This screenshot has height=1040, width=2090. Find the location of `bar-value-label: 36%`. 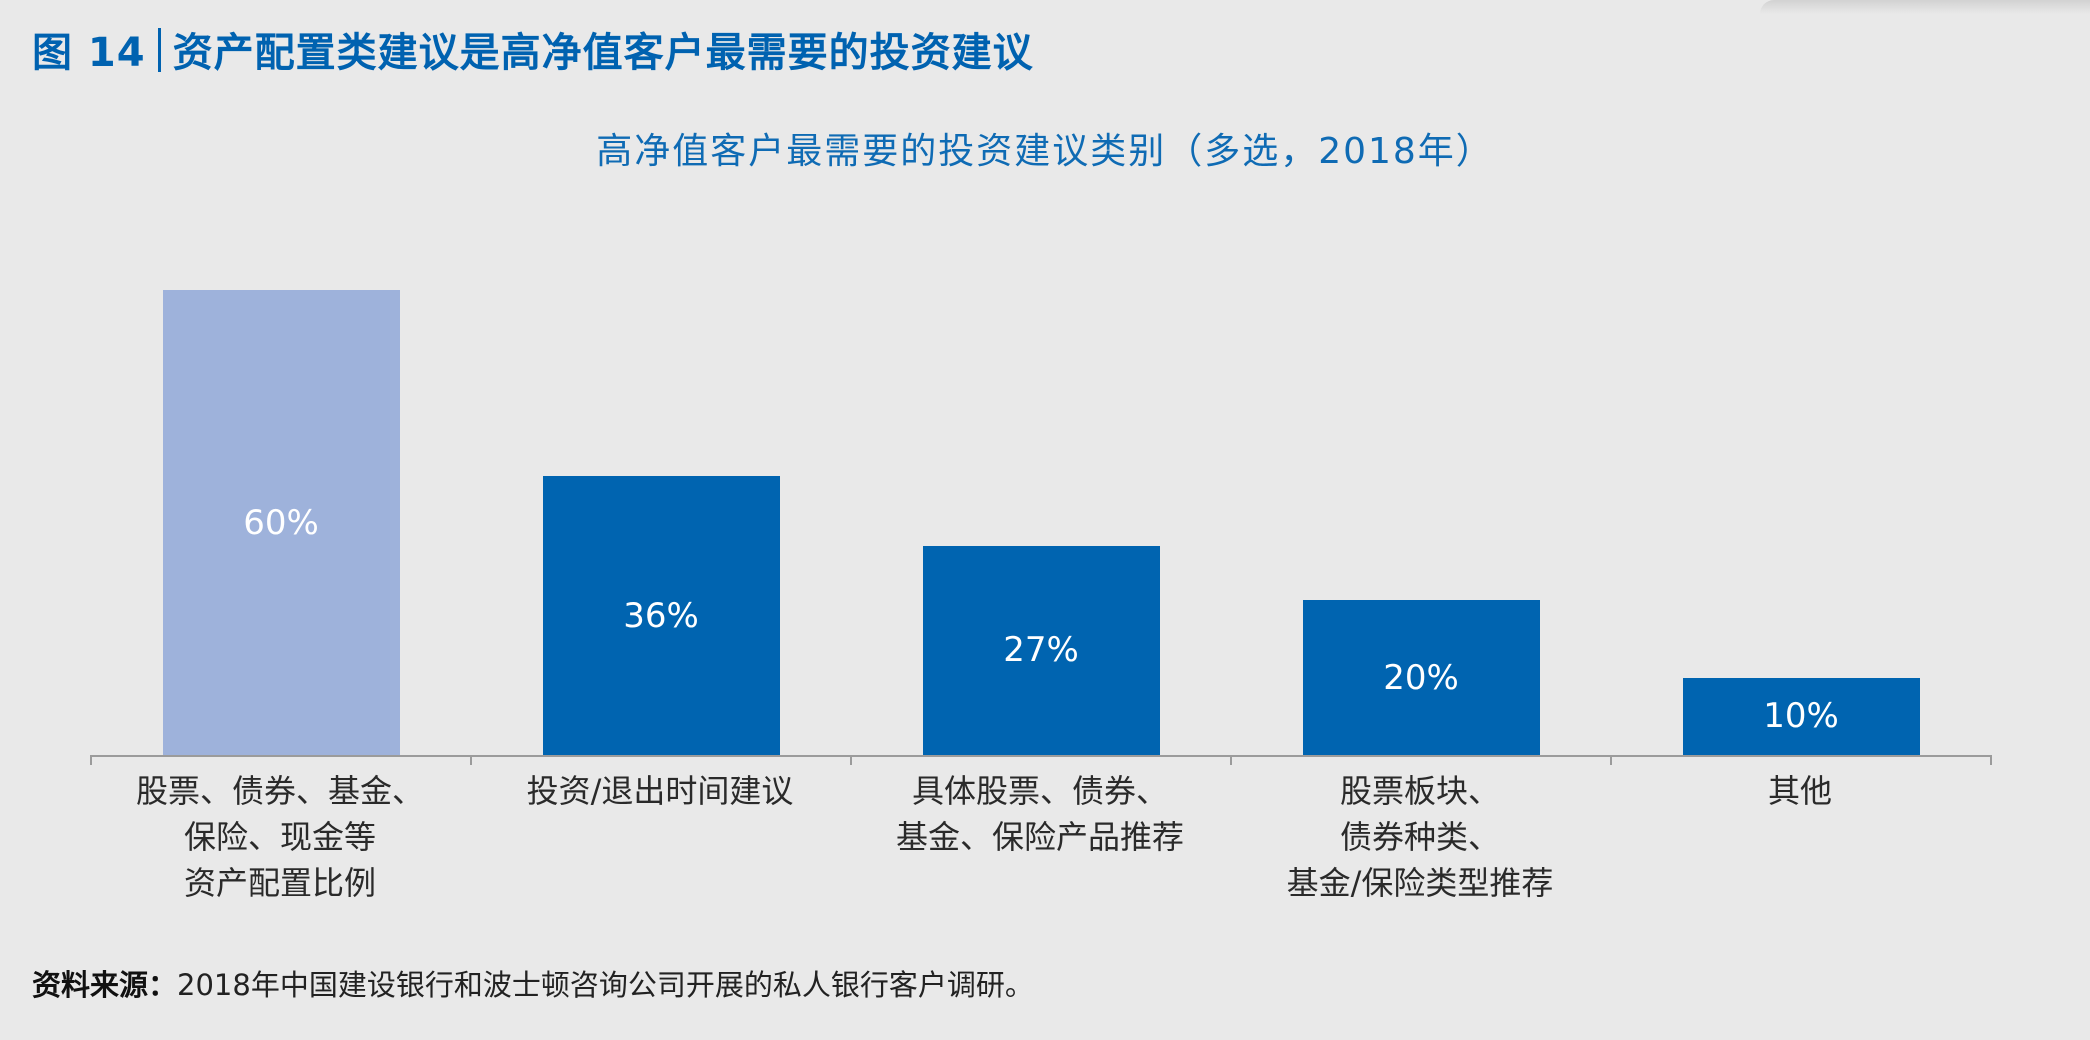

bar-value-label: 36% is located at coordinates (661, 615).